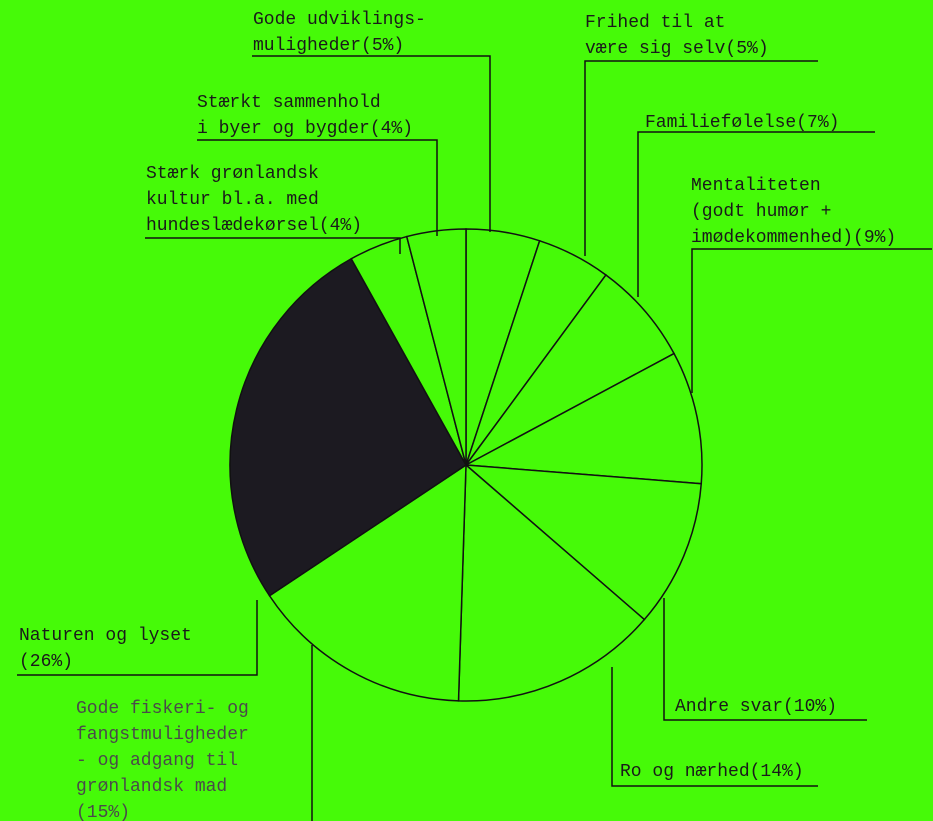  I want to click on slice-label: Andre svar(10%), so click(756, 707).